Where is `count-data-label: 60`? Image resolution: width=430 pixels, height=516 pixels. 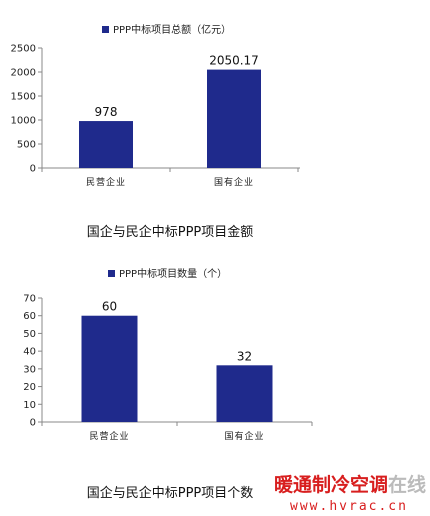 count-data-label: 60 is located at coordinates (109, 307).